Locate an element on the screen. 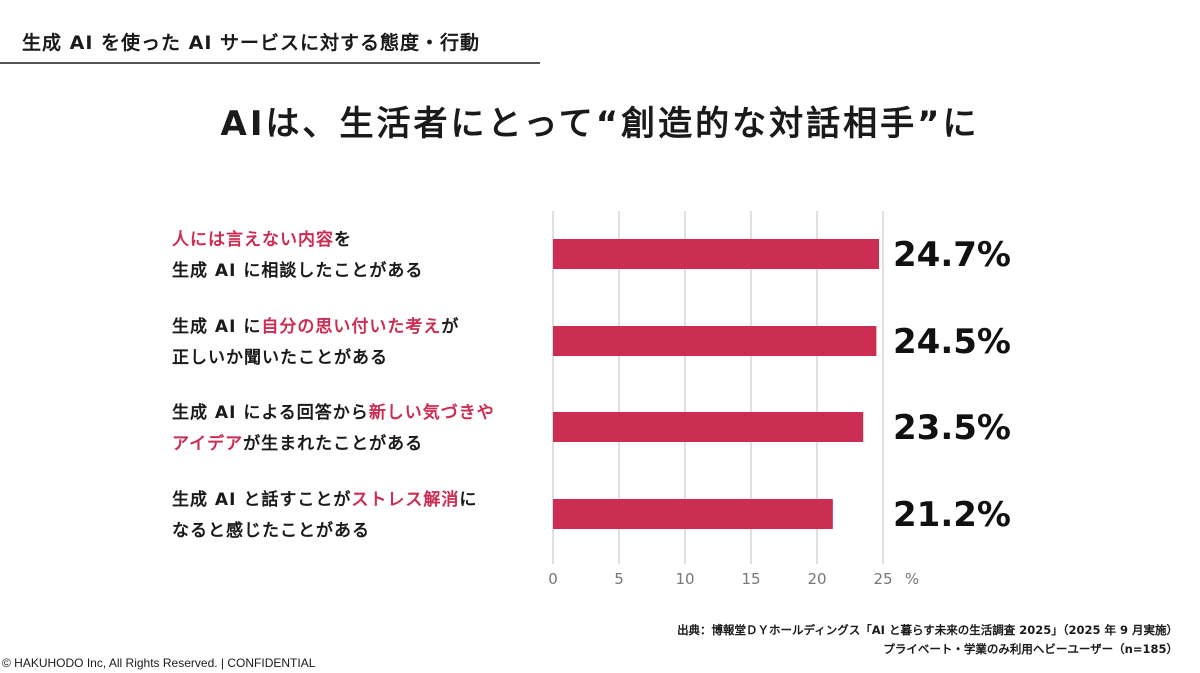 The width and height of the screenshot is (1200, 673). x-tick-label: 5 is located at coordinates (619, 579).